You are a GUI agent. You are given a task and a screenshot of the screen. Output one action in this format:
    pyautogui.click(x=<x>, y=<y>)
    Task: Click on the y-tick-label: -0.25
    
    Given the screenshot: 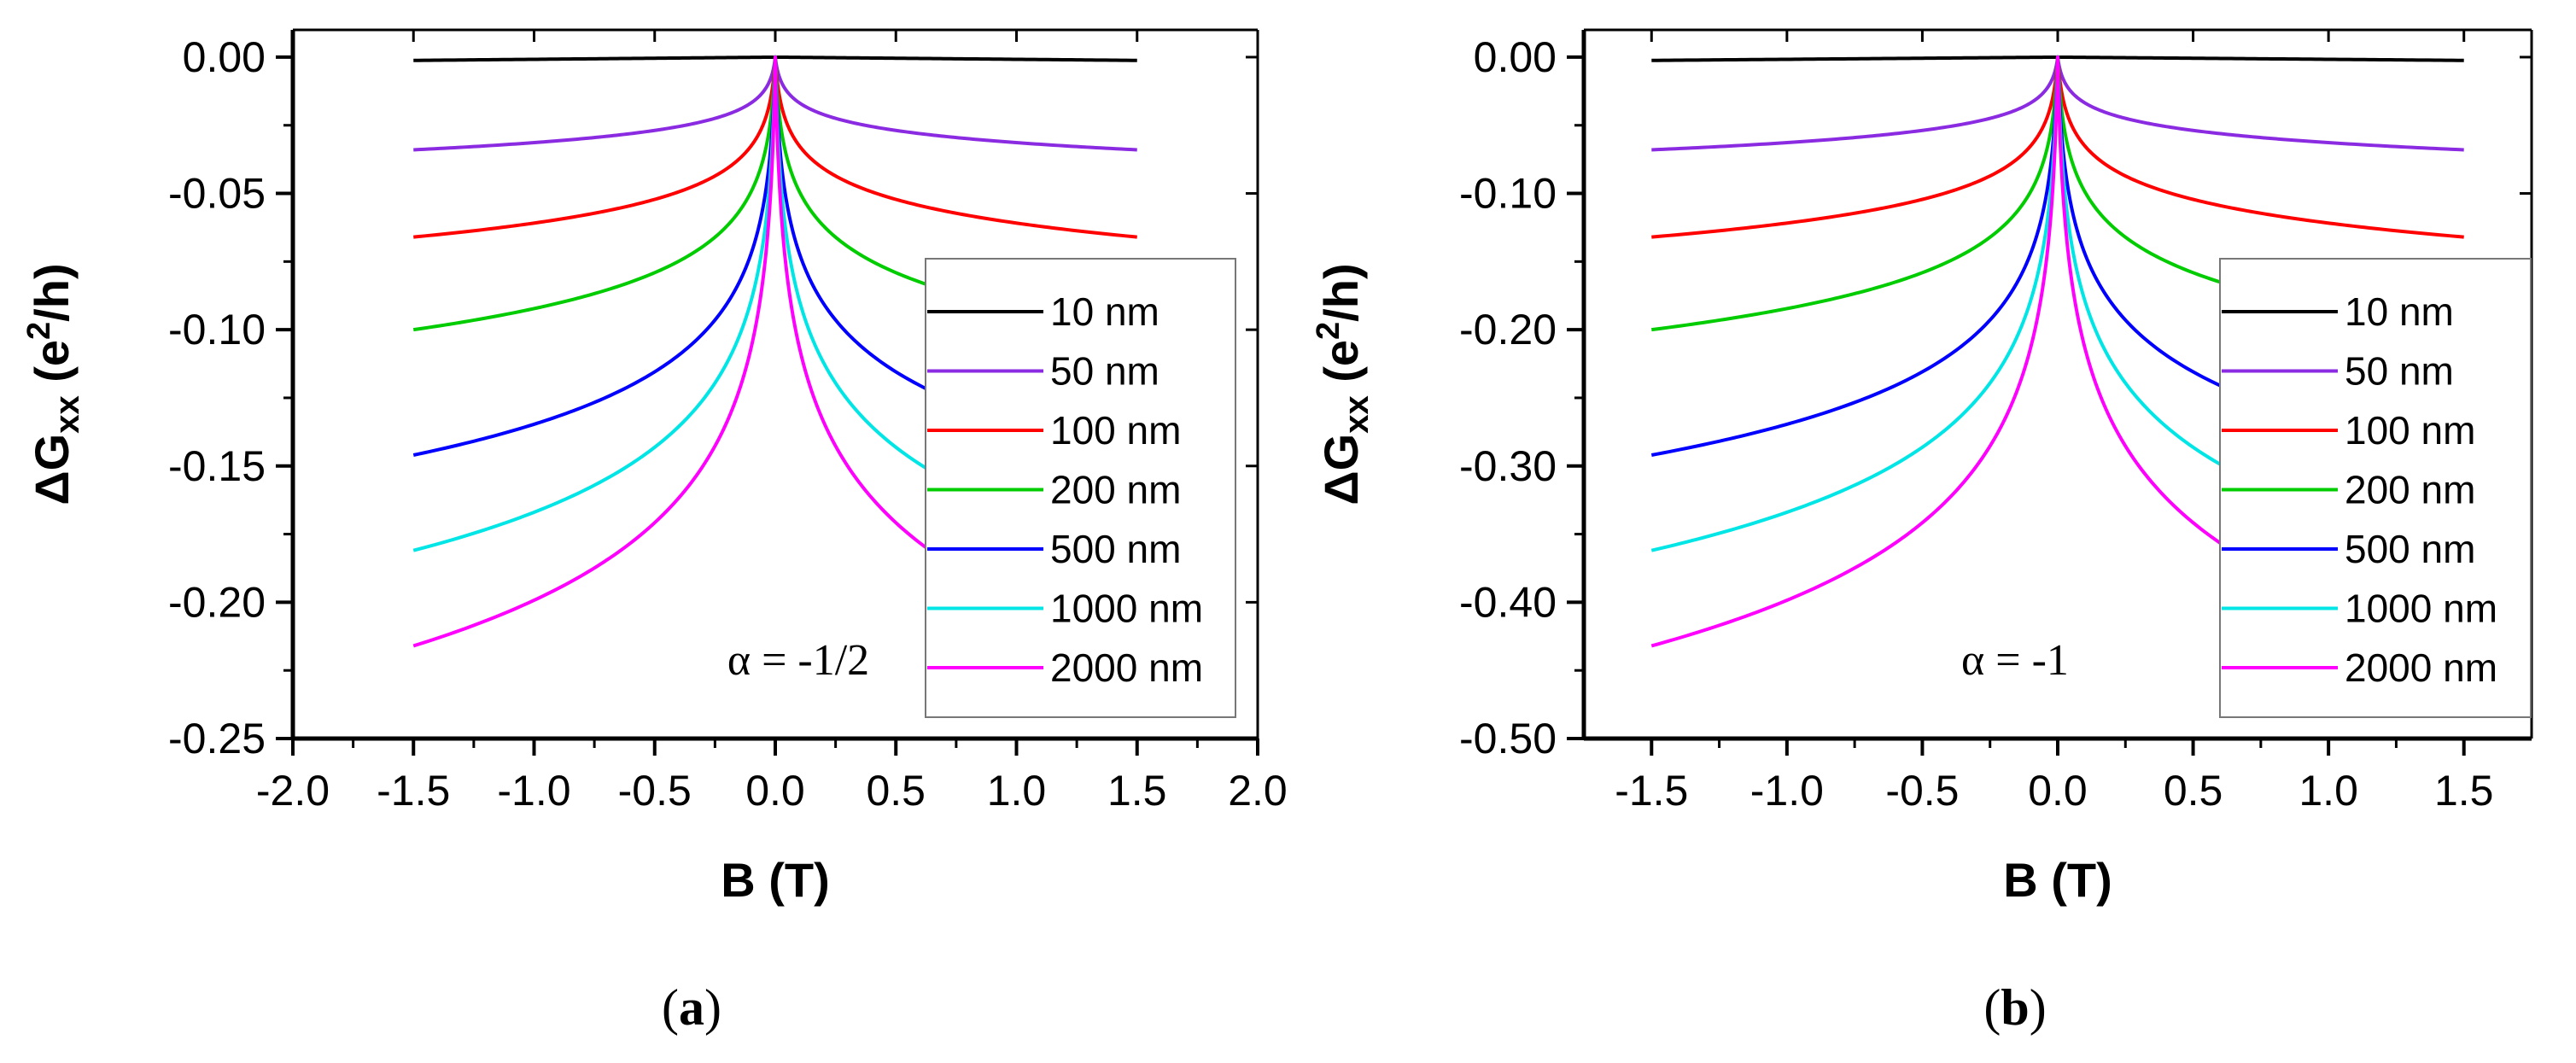 What is the action you would take?
    pyautogui.click(x=217, y=739)
    